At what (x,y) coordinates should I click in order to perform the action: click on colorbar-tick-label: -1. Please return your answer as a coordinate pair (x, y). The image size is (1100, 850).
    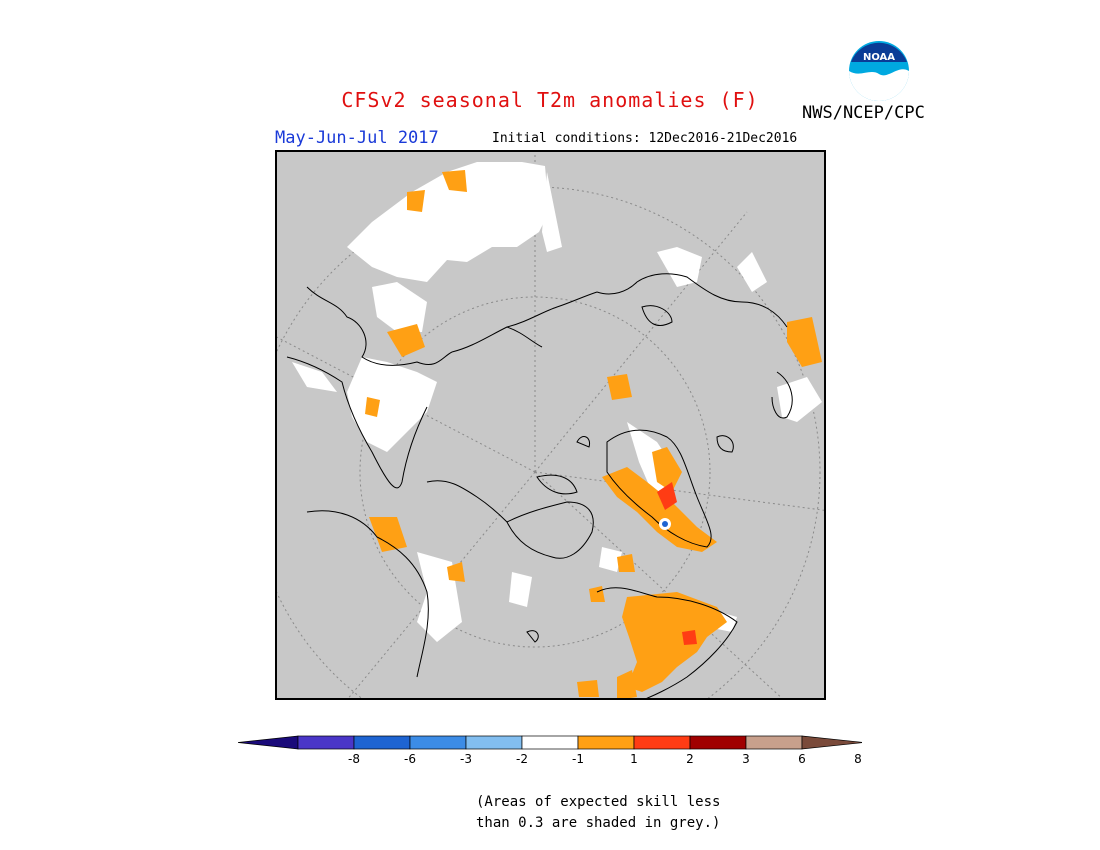
    Looking at the image, I should click on (578, 759).